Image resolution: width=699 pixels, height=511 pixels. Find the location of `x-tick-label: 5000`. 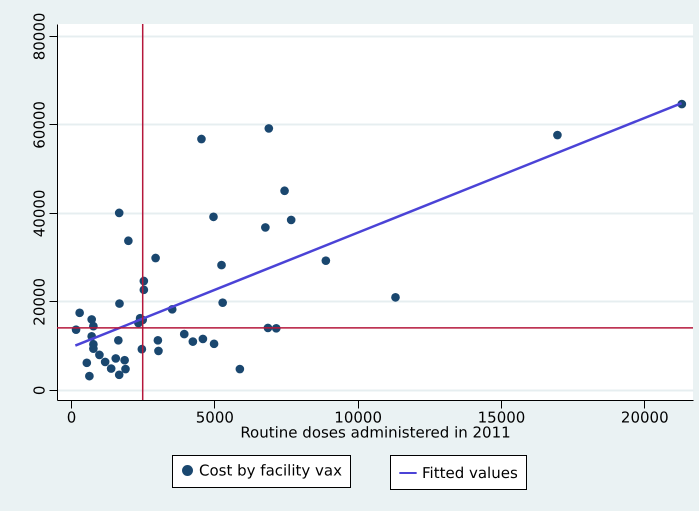

x-tick-label: 5000 is located at coordinates (215, 417).